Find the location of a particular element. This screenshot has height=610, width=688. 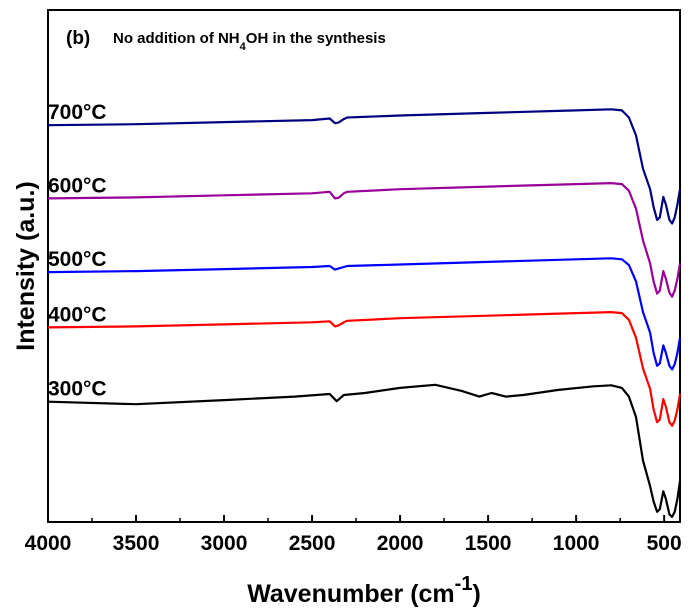

series-labels: 300°C 400°C 500°C 600°C 700°C is located at coordinates (77, 251).